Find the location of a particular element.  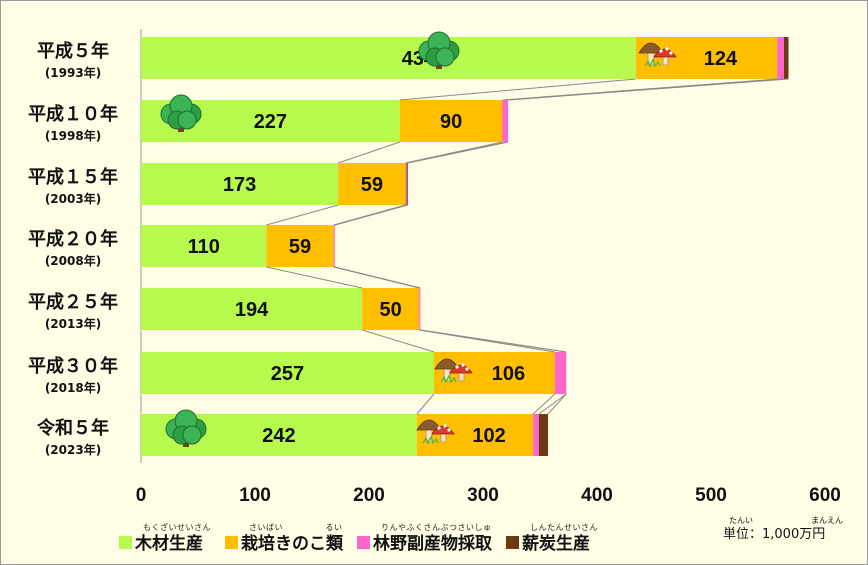

value-label: 227 is located at coordinates (270, 122).